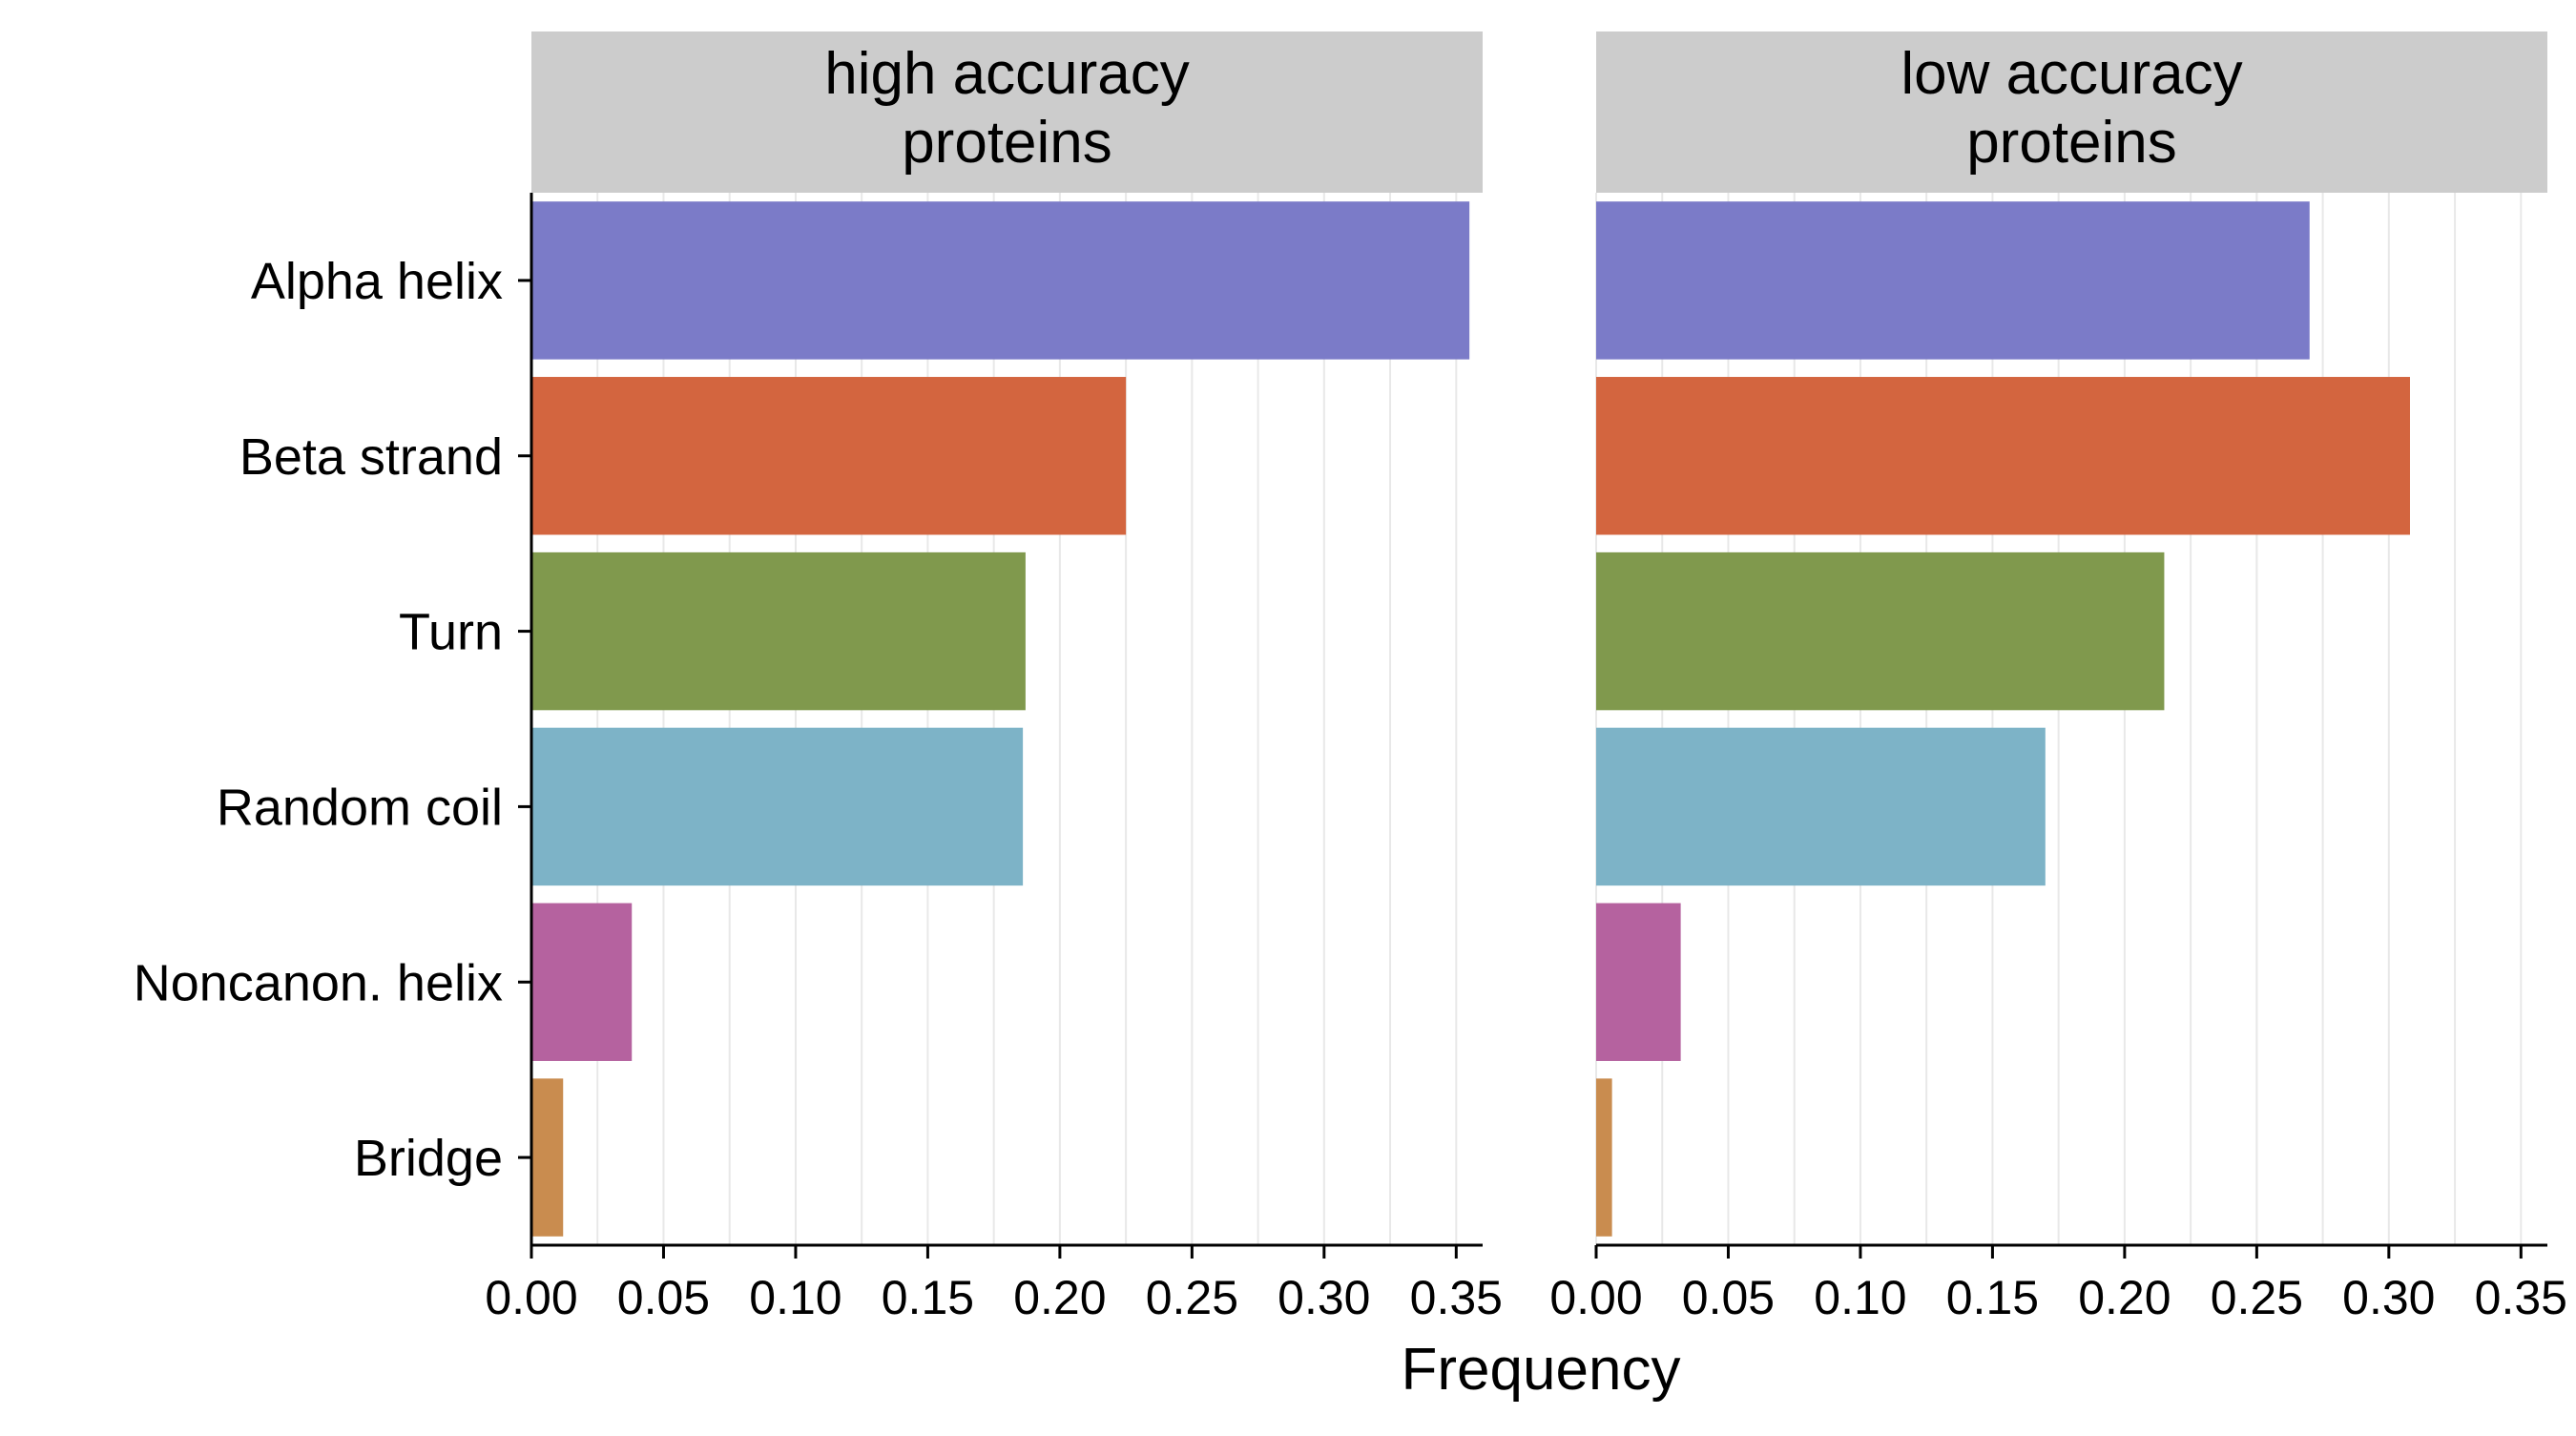 The height and width of the screenshot is (1436, 2576). What do you see at coordinates (1007, 74) in the screenshot?
I see `facet-title-line: high accuracy` at bounding box center [1007, 74].